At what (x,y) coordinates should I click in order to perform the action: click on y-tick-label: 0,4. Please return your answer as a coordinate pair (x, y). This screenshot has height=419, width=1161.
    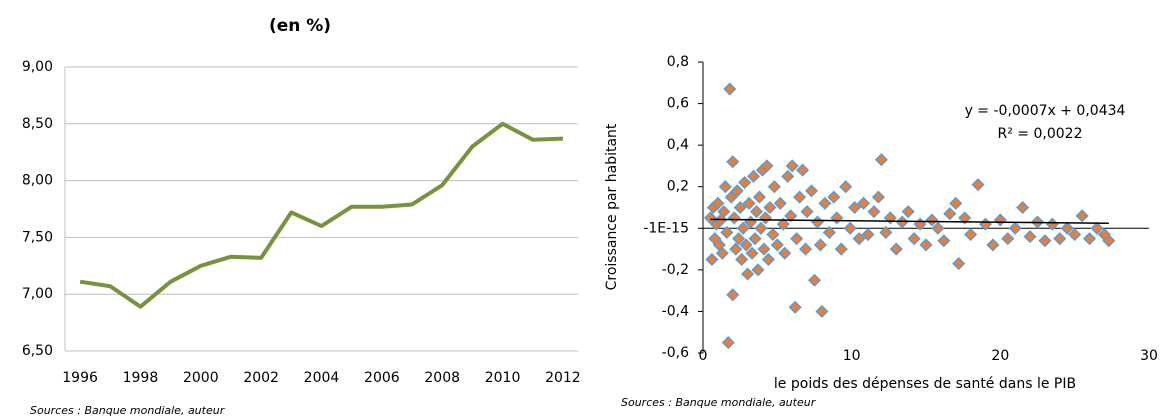
    Looking at the image, I should click on (678, 145).